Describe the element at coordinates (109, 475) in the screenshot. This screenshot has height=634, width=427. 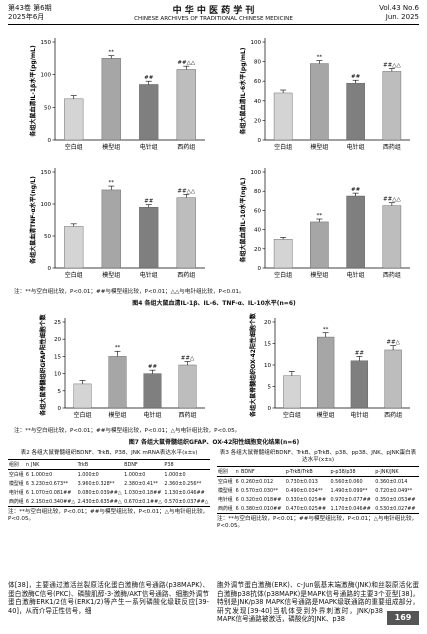
I see `table-row: 空白组 6 1.000±0 1.000±0 1.000±0 1.000±0` at that location.